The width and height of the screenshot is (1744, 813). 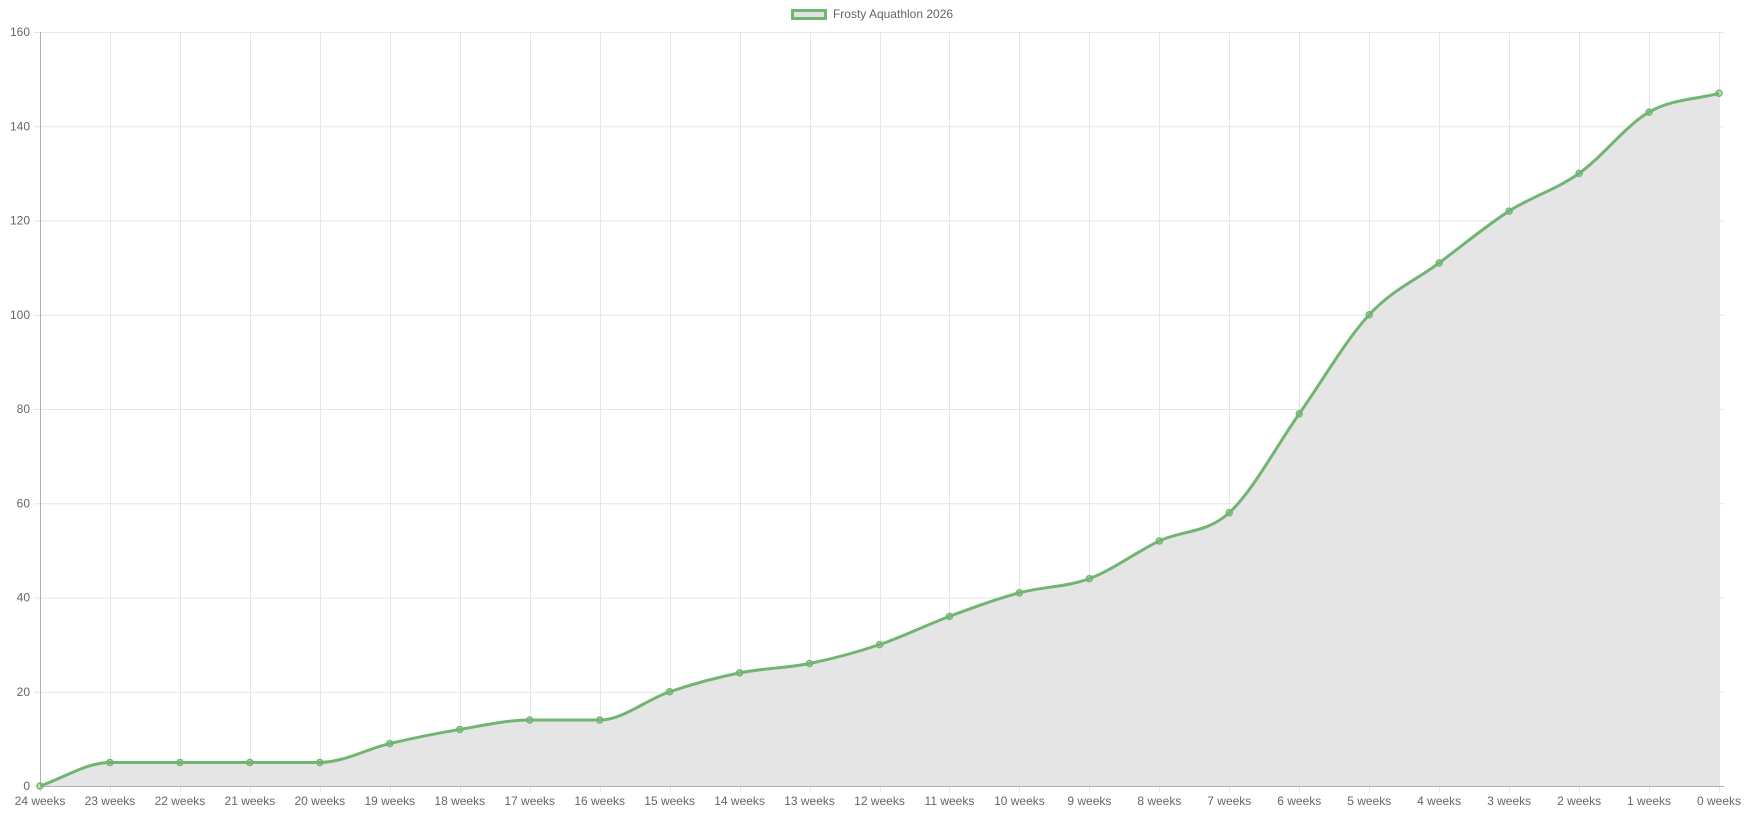 I want to click on y-tick-label: 20, so click(x=24, y=692).